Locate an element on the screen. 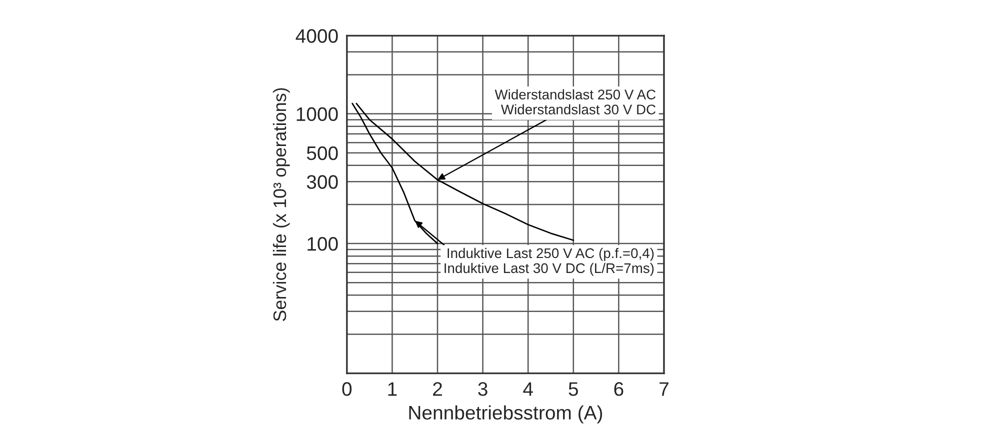 This screenshot has width=994, height=446. y-tick-label: 1000 is located at coordinates (317, 114).